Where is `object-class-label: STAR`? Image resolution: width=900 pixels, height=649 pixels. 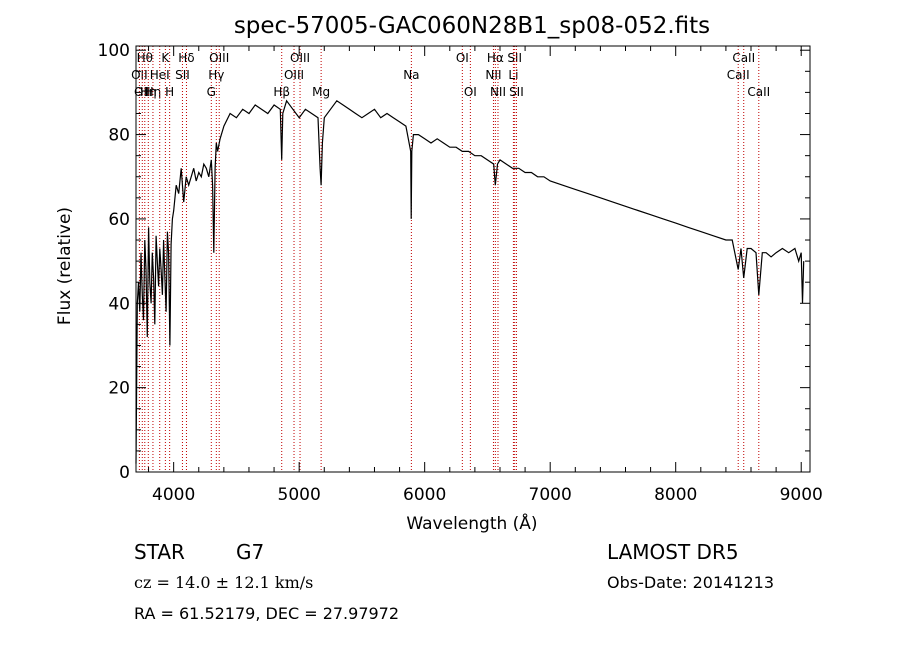
object-class-label: STAR is located at coordinates (159, 552).